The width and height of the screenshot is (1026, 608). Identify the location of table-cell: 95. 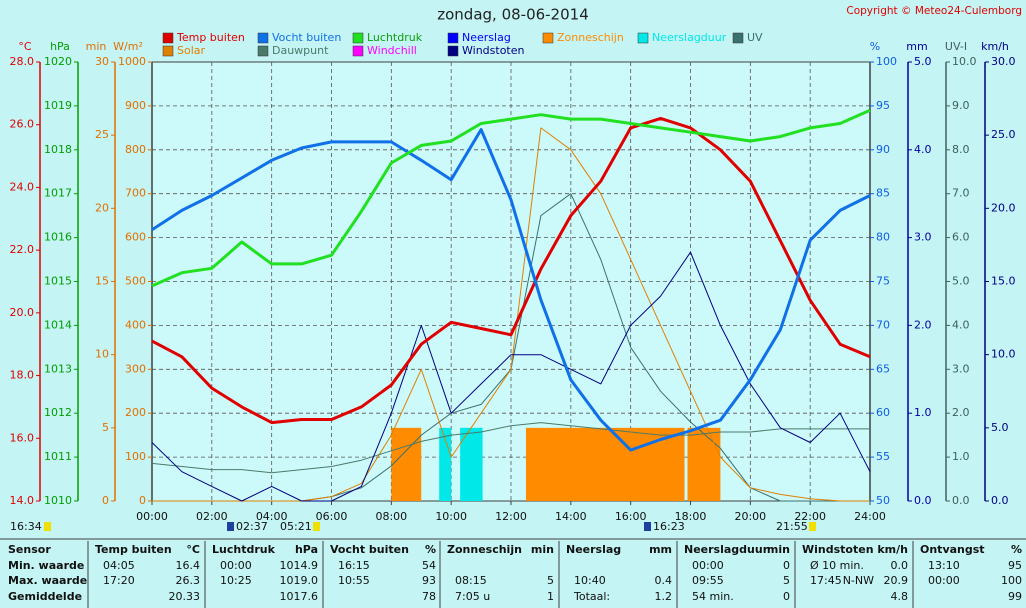
(1015, 565).